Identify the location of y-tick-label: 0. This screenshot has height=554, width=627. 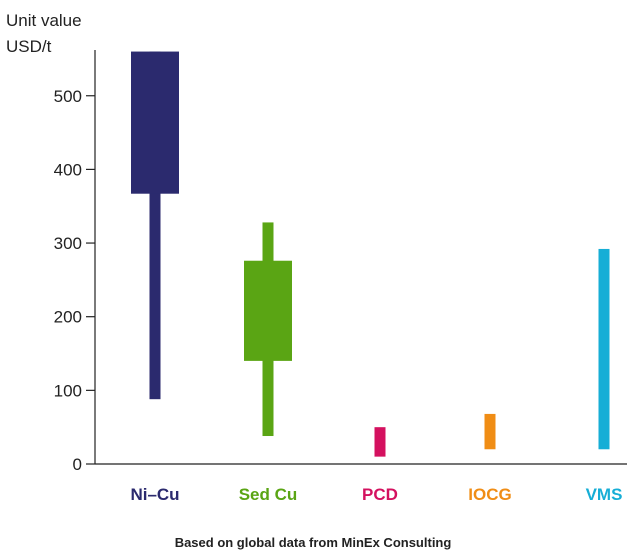
(77, 464).